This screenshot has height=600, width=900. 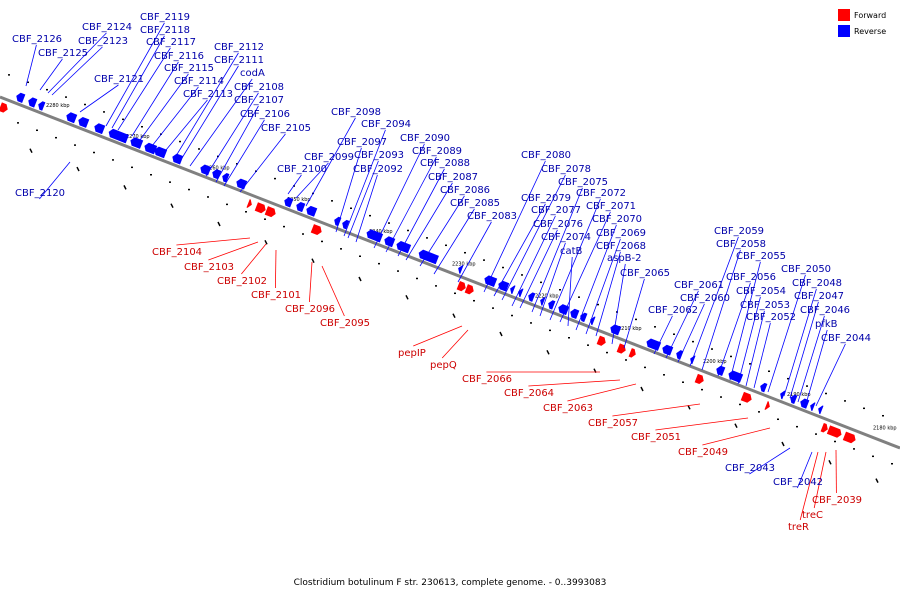 I want to click on kbp-tick-label: 2250 kbp, so click(x=299, y=200).